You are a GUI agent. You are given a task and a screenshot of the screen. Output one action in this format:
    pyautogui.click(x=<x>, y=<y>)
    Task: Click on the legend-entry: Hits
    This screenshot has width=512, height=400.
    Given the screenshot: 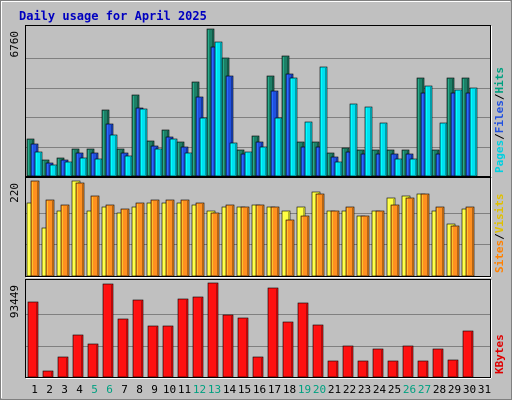 What is the action you would take?
    pyautogui.click(x=499, y=80)
    